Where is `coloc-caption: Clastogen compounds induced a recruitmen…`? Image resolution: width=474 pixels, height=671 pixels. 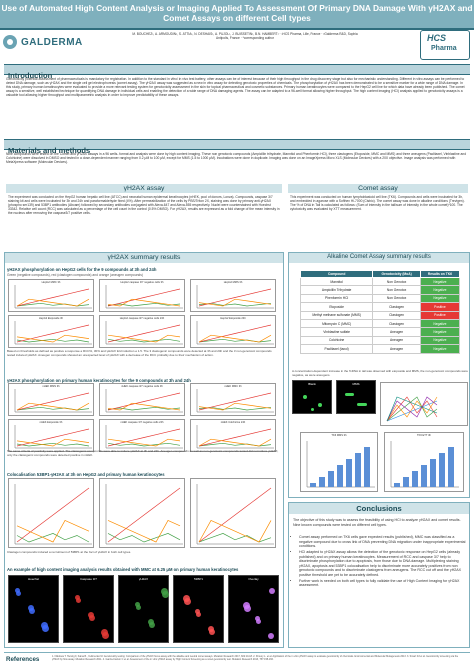 coloc-caption: Clastogen compounds induced a recruitmen… is located at coordinates (69, 552).